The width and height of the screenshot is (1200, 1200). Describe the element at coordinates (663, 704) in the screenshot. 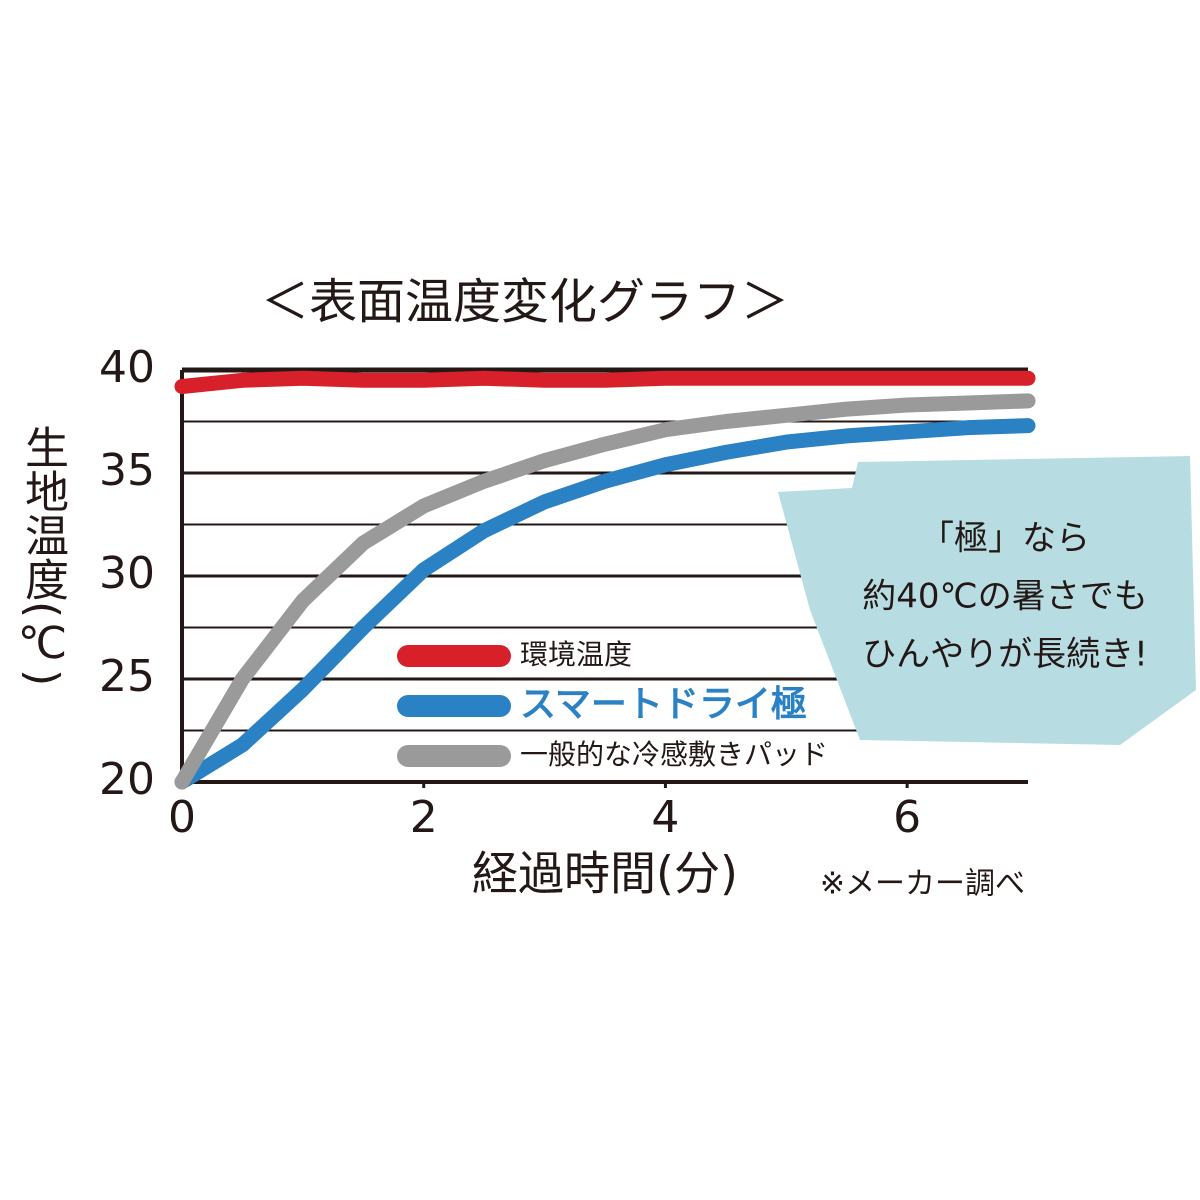

I see `legend-label: スマートドライ極` at that location.